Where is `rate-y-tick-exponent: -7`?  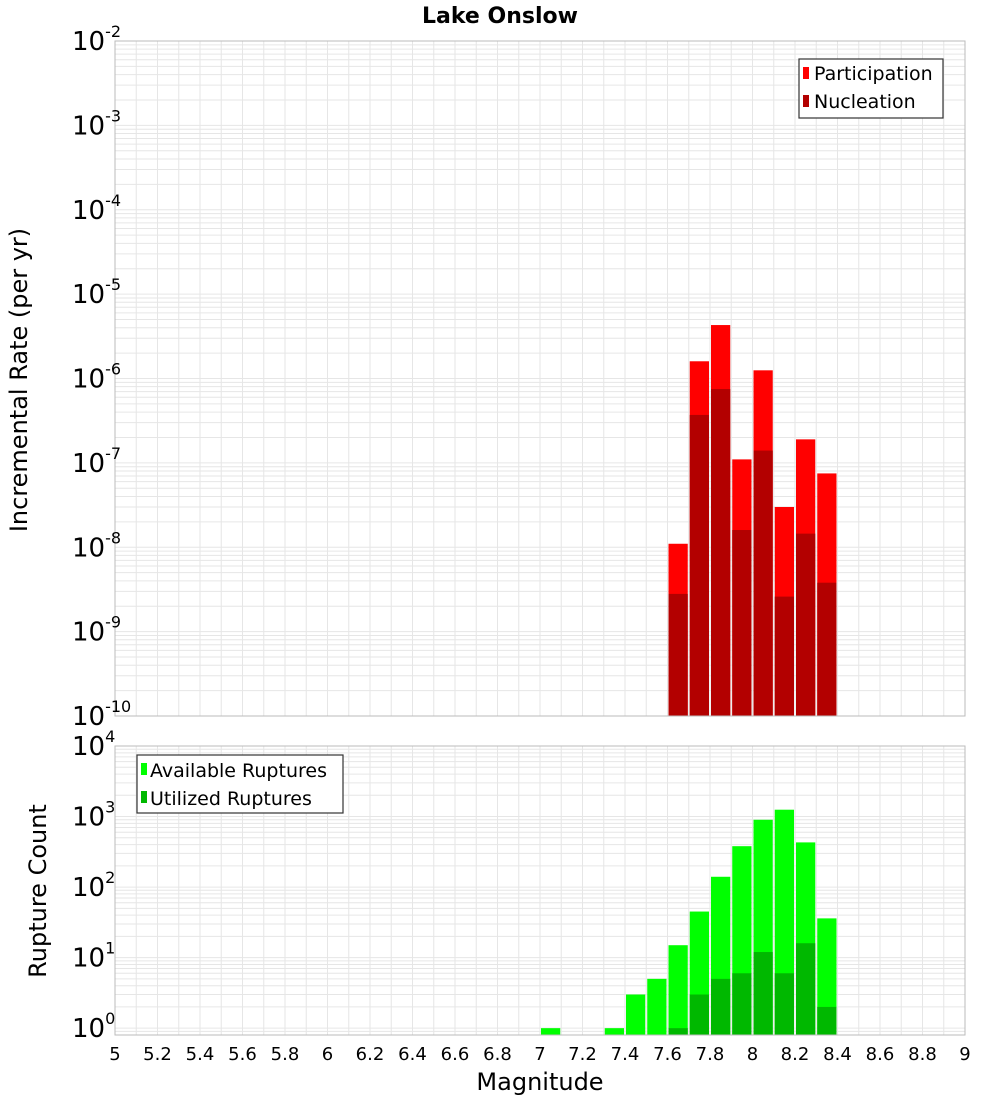
rate-y-tick-exponent: -7 is located at coordinates (113, 453).